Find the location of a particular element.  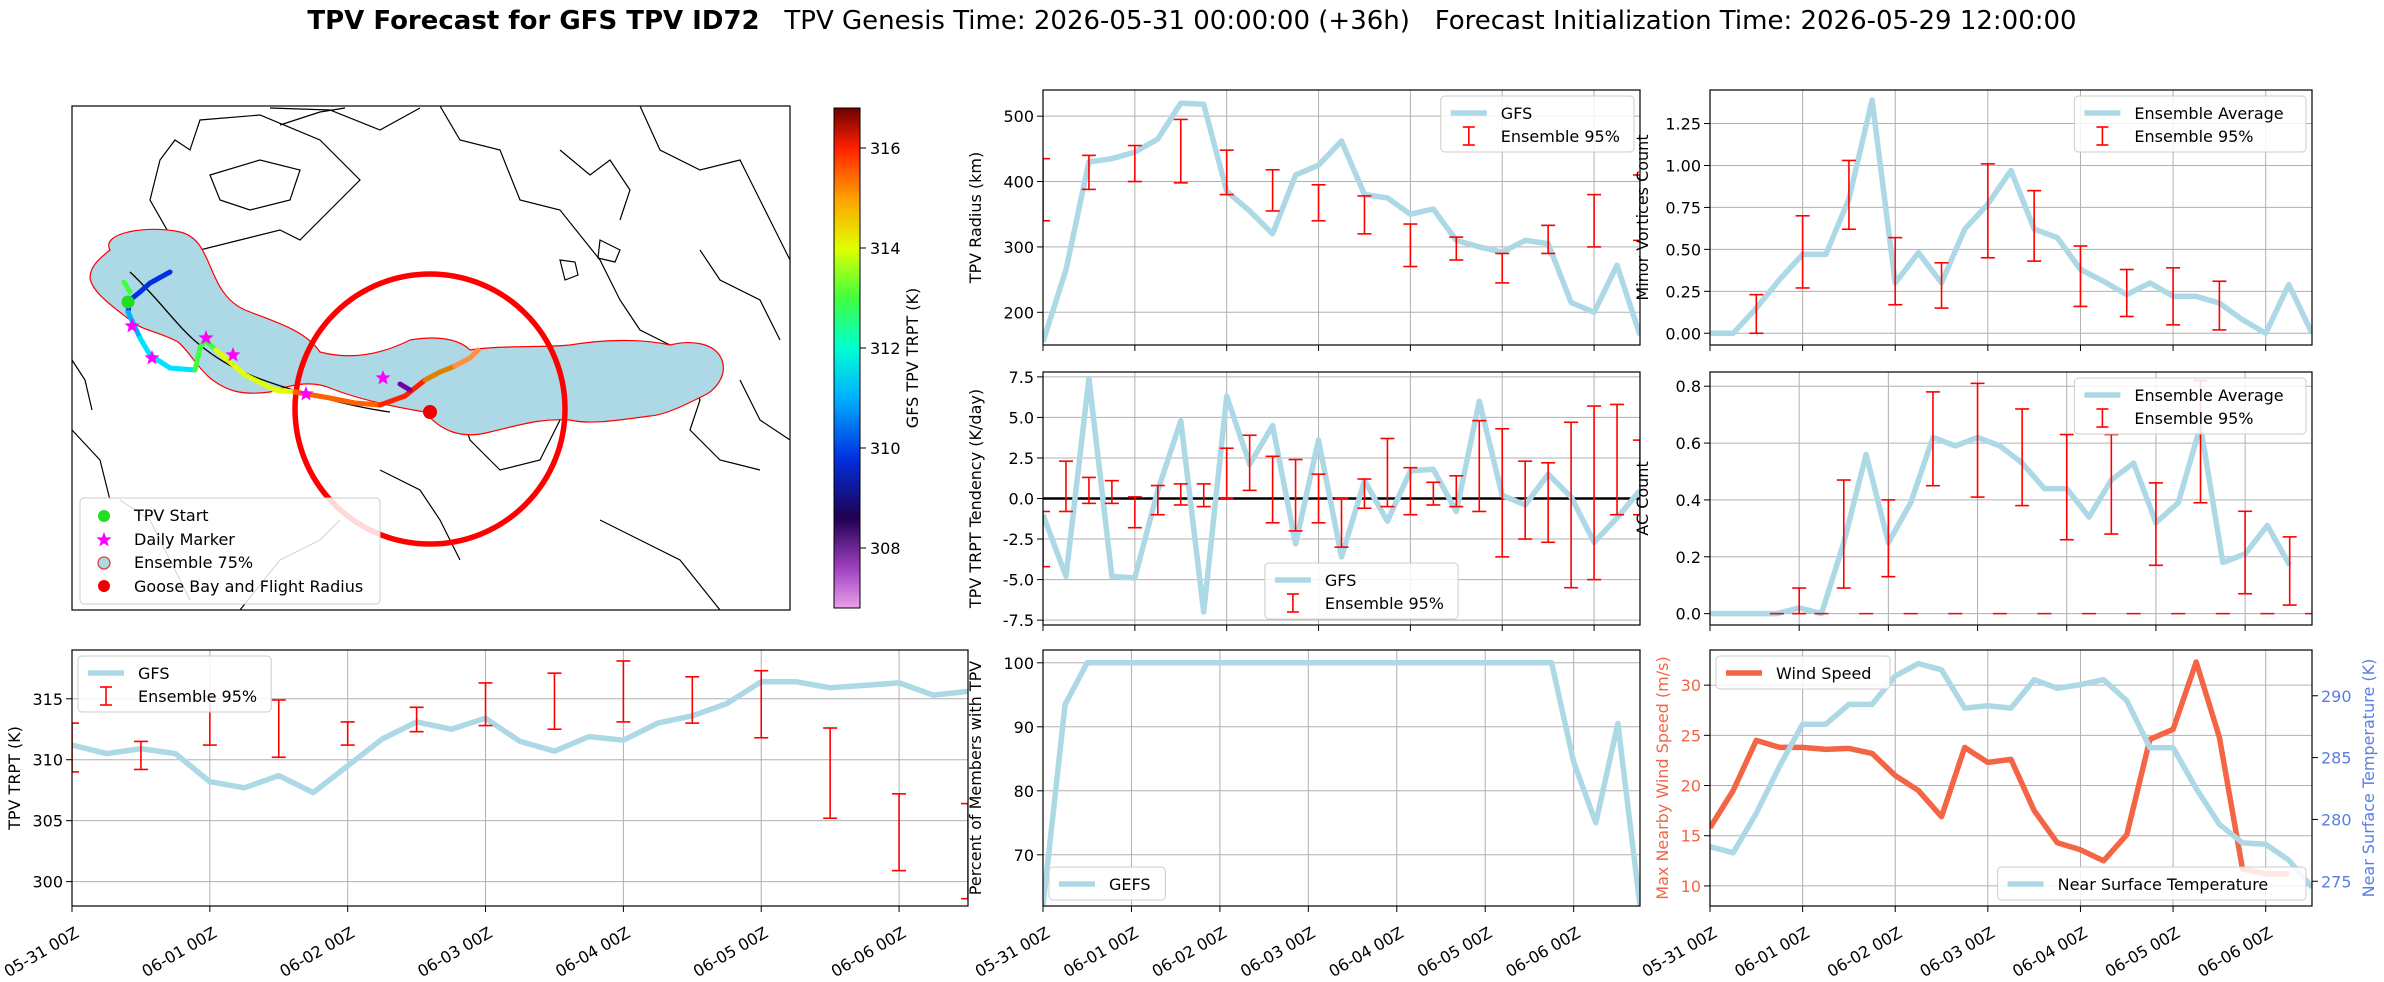

colorbar-label: GFS TPV TRPT (K) is located at coordinates (912, 358).